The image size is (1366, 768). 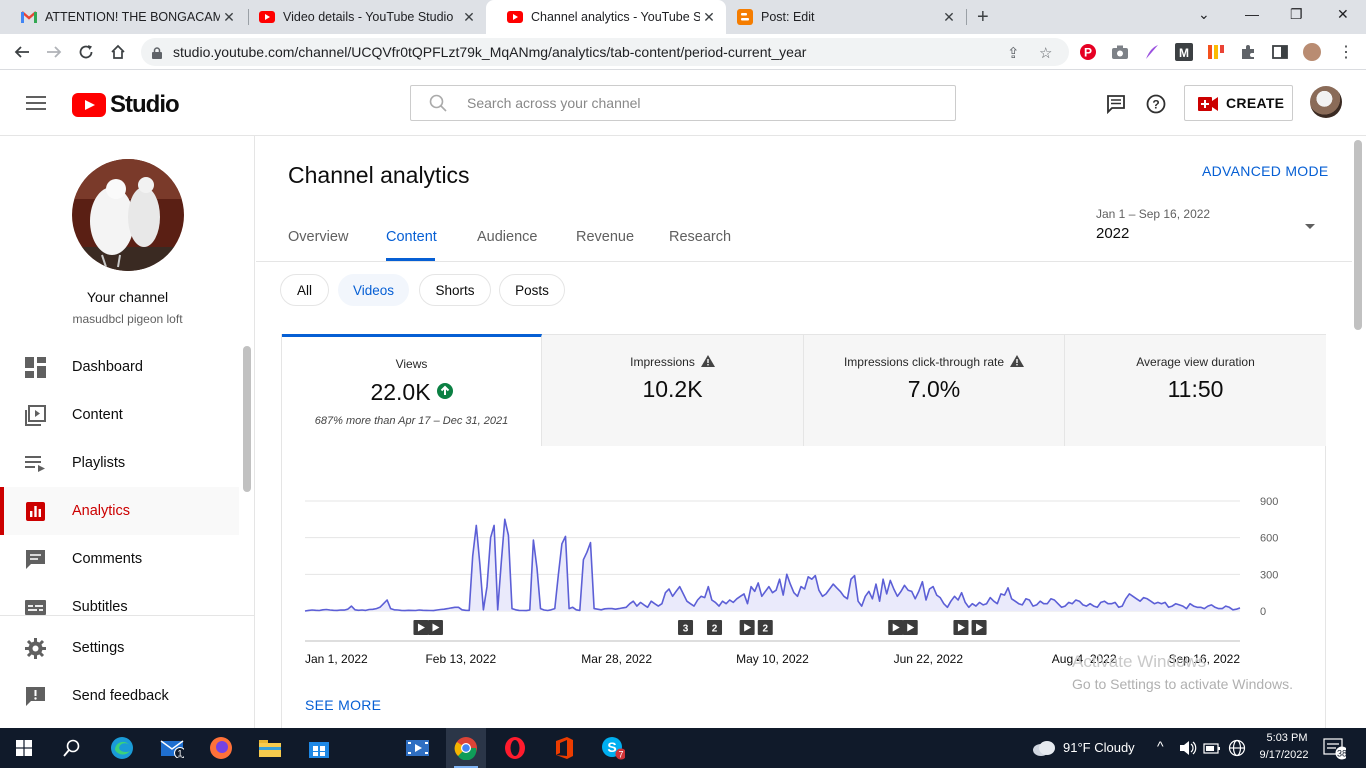 I want to click on browser-tab-4: Post: Edit ✕, so click(x=841, y=17).